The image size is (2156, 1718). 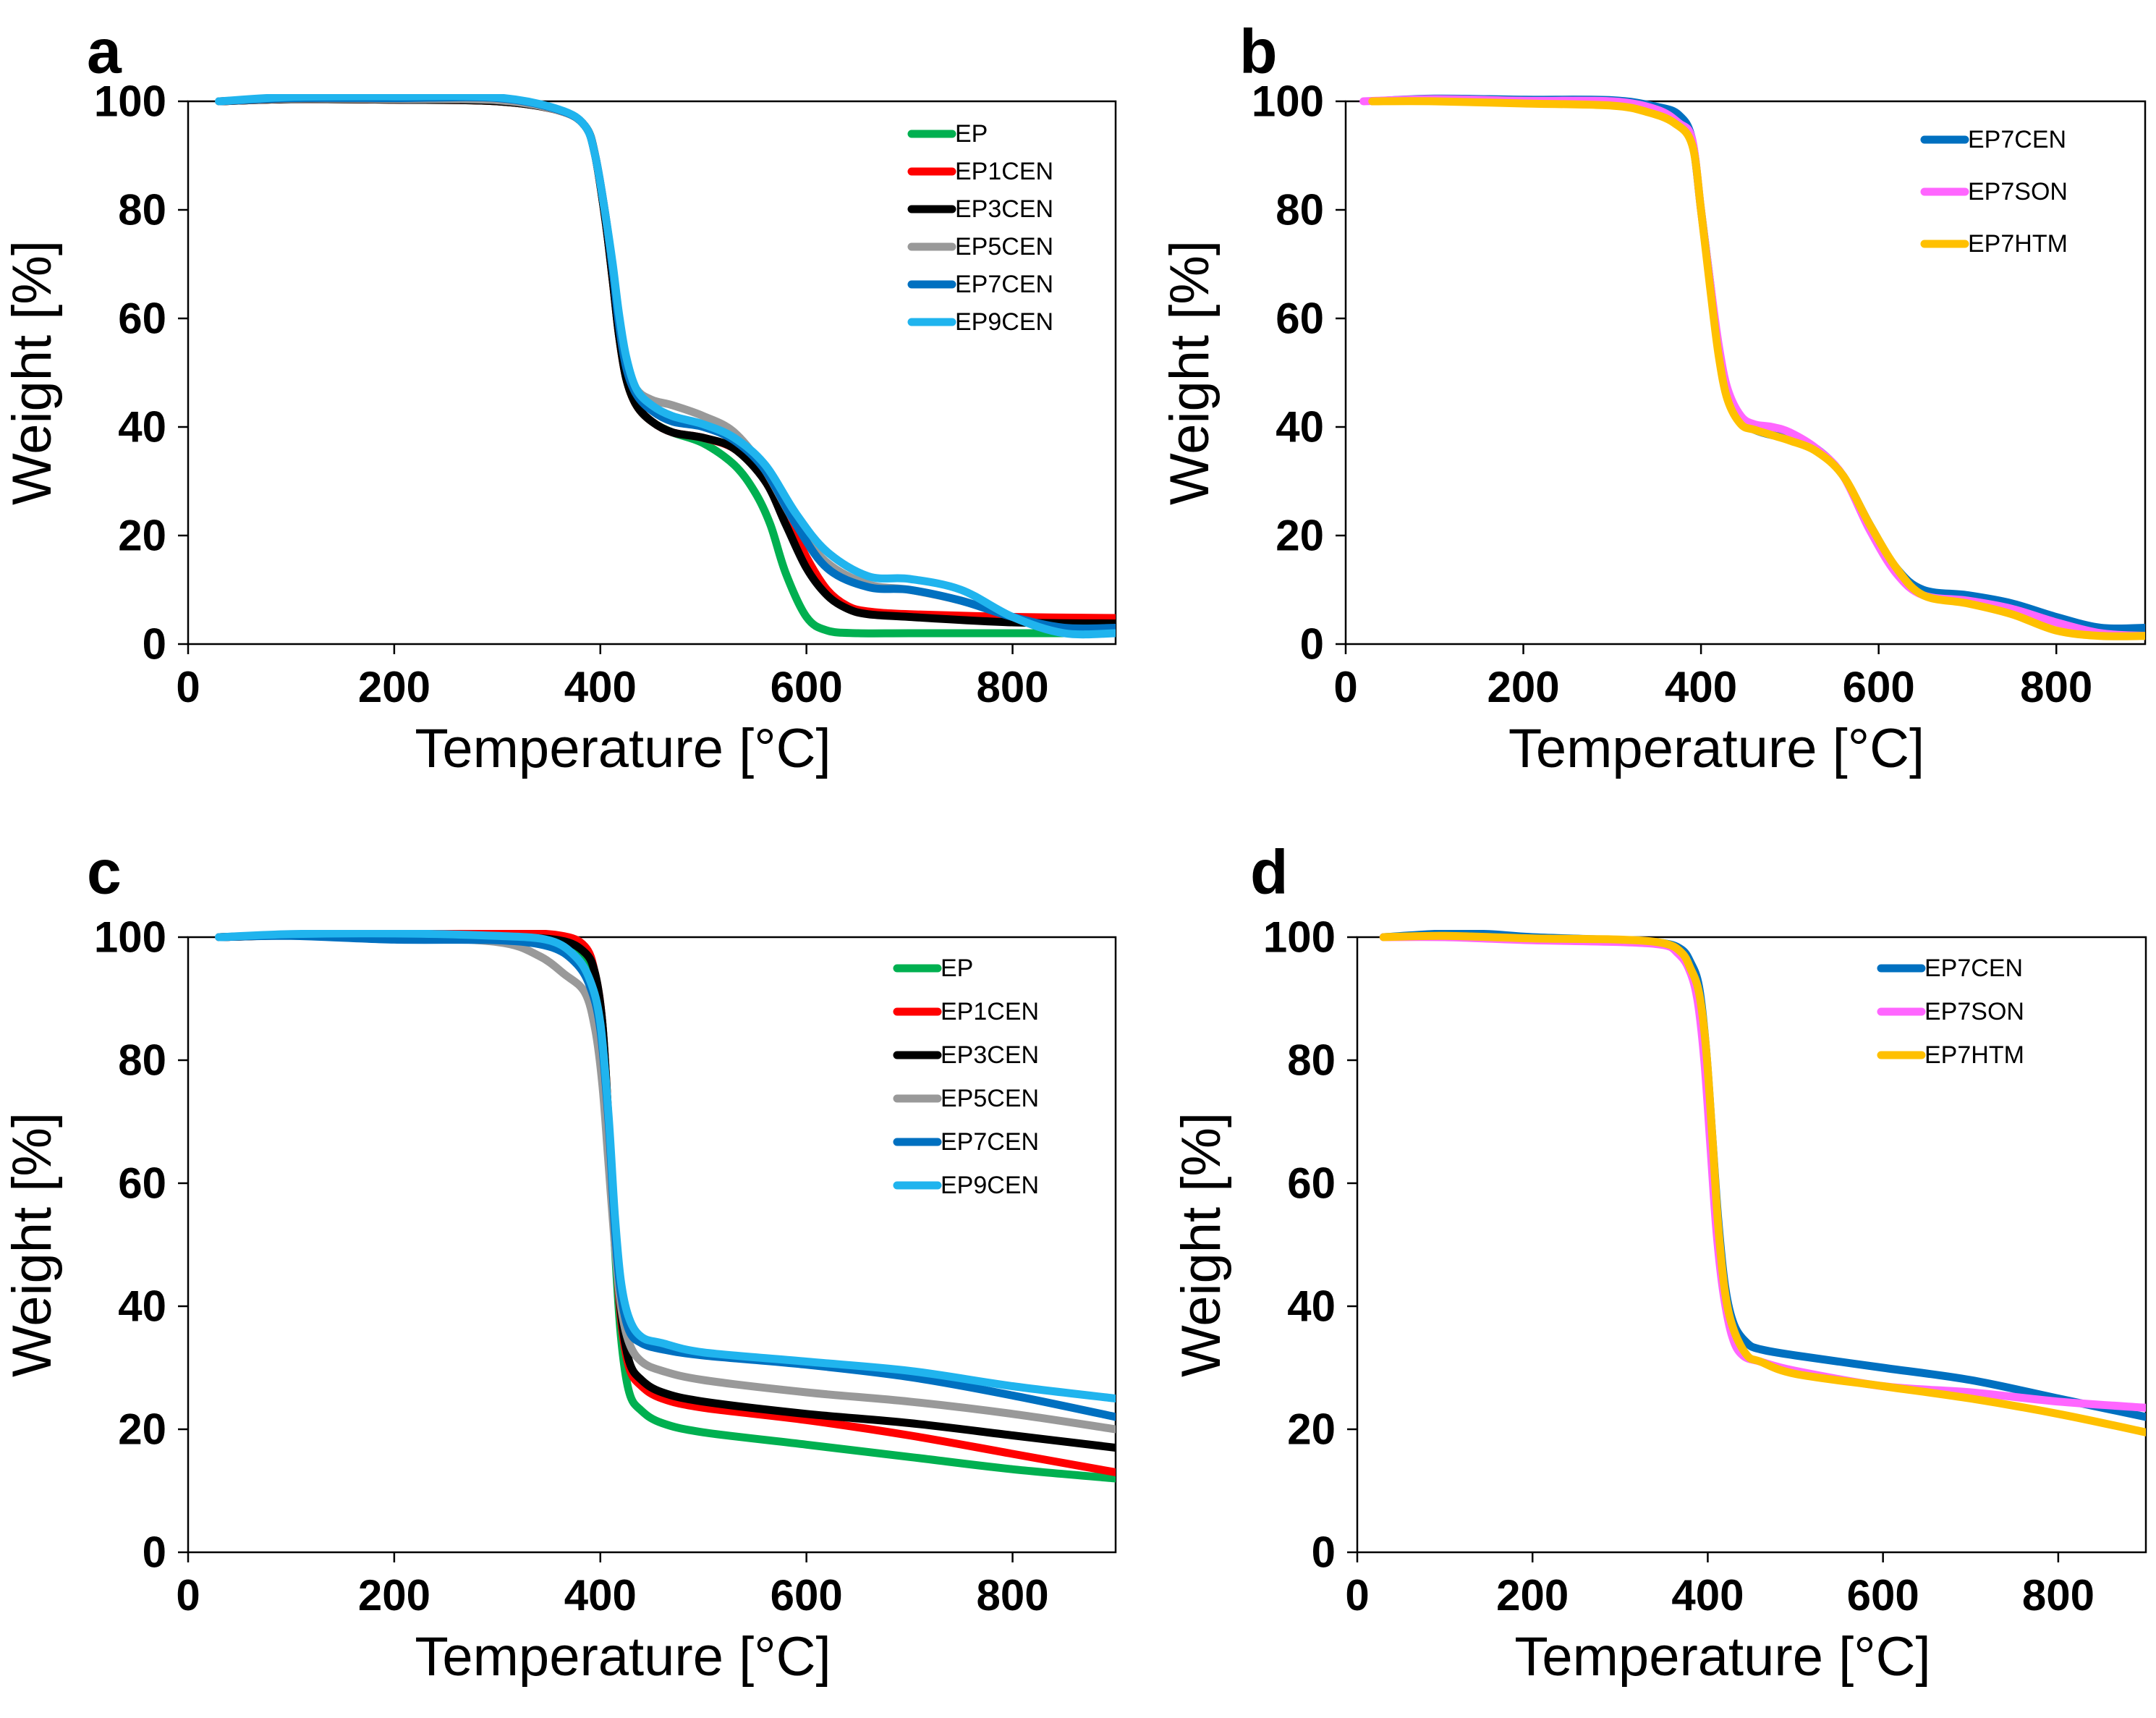 What do you see at coordinates (1762, 1172) in the screenshot?
I see `series-line-ep7son` at bounding box center [1762, 1172].